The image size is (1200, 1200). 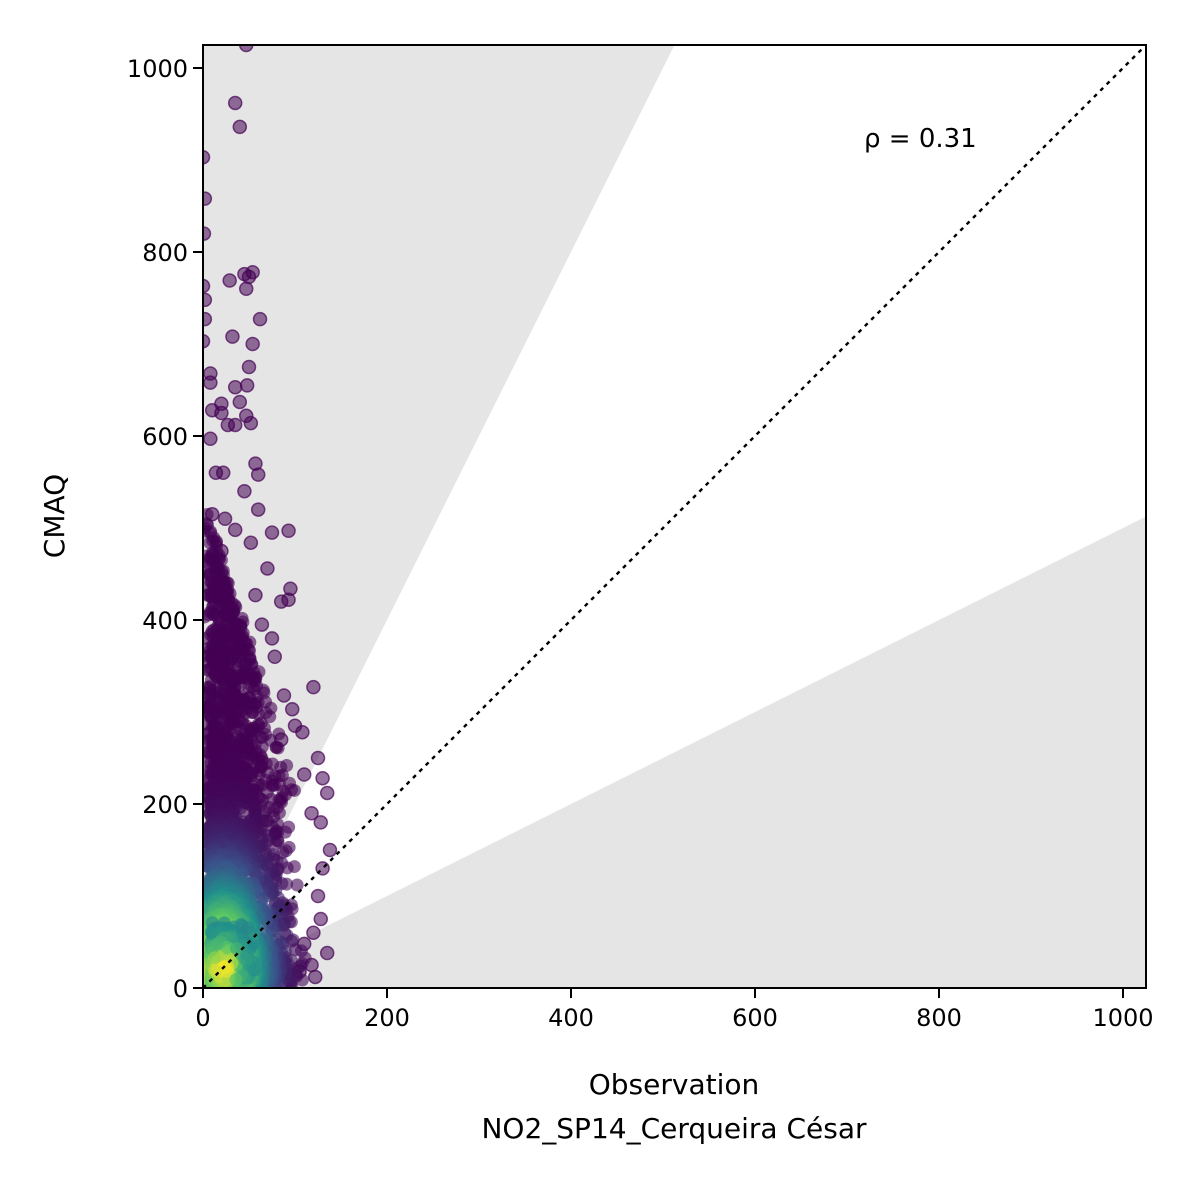 What do you see at coordinates (202, 1018) in the screenshot?
I see `x-tick-label: 0` at bounding box center [202, 1018].